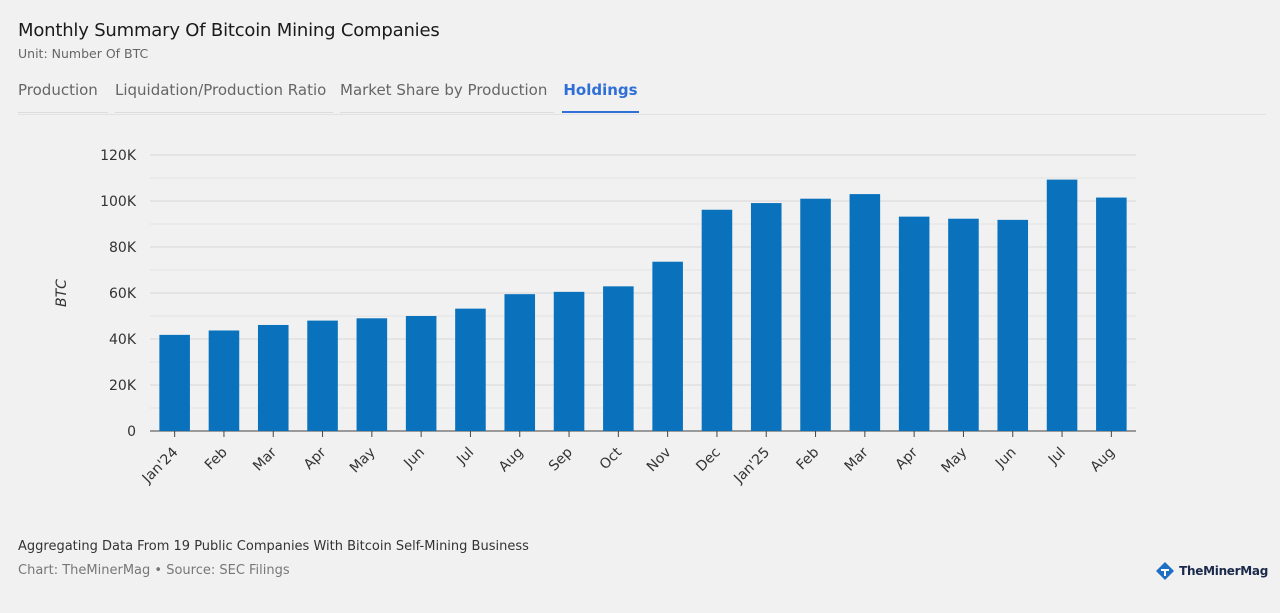  I want to click on x-tick-label: Jan'25, so click(751, 466).